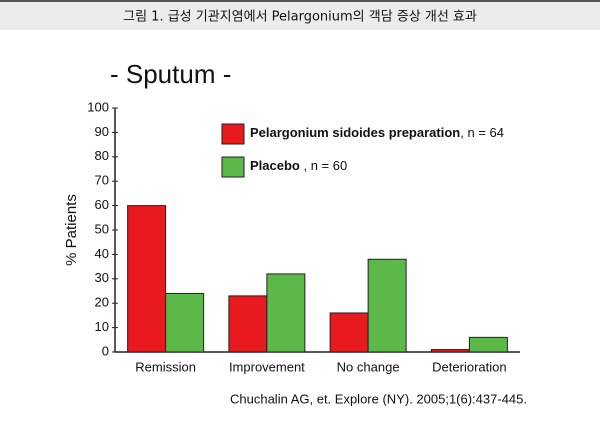  I want to click on y-tick-label: 80, so click(102, 155).